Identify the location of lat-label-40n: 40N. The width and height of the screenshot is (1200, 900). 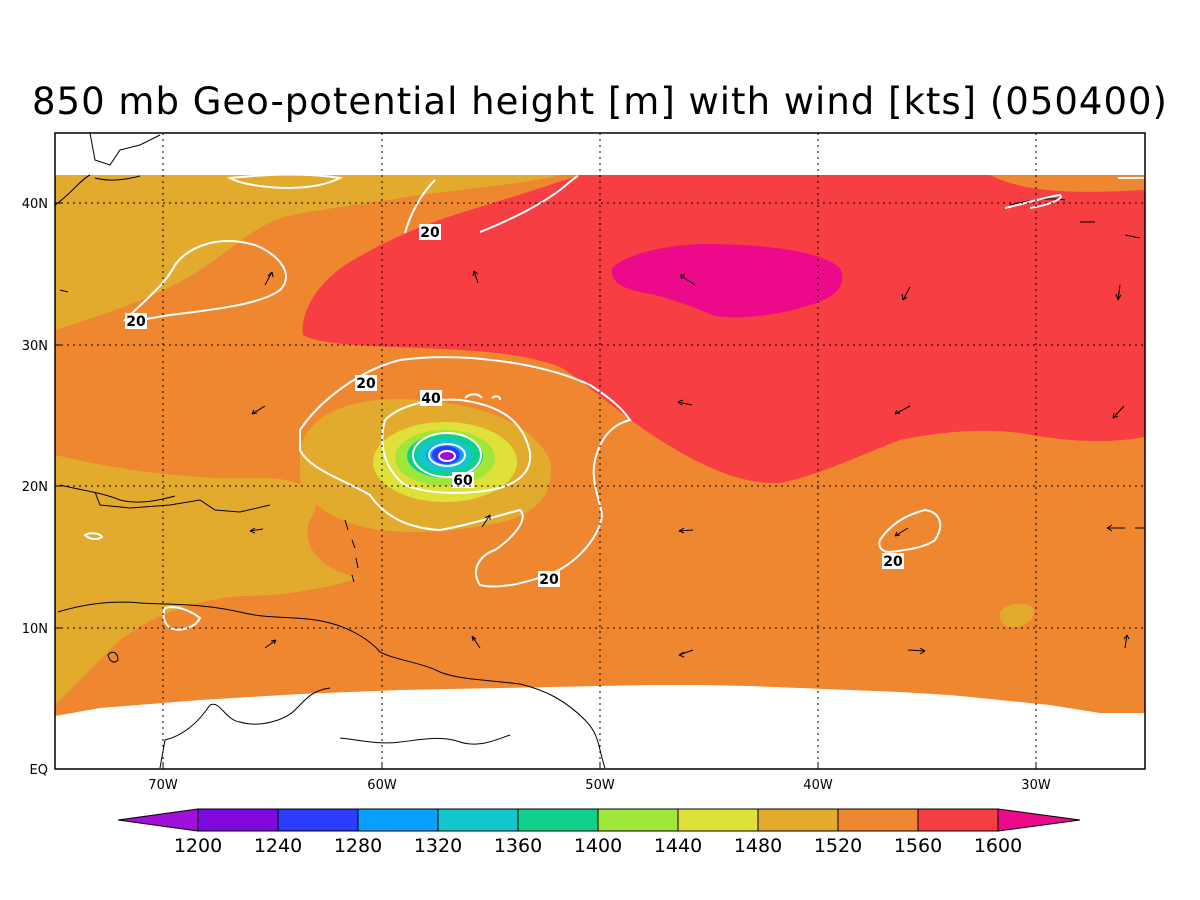
(35, 204).